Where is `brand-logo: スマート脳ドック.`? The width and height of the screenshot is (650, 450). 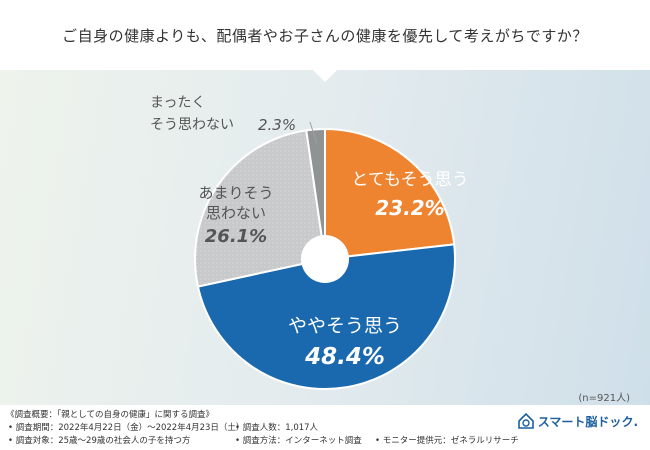
brand-logo: スマート脳ドック. is located at coordinates (577, 421).